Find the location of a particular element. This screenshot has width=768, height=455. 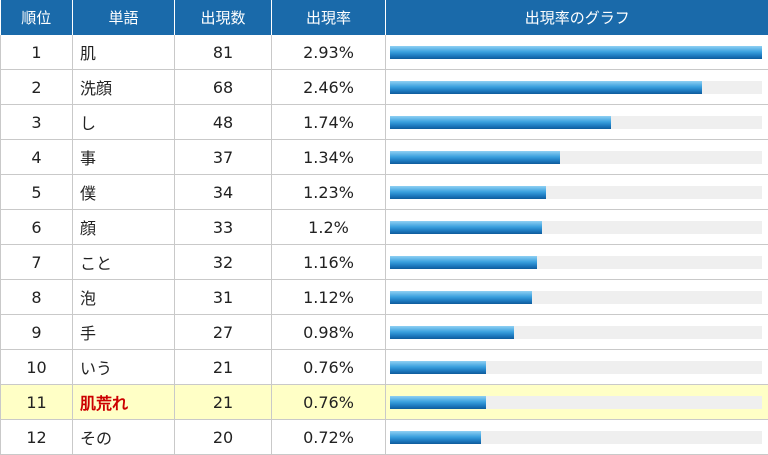

word-cell: 事 is located at coordinates (124, 157).